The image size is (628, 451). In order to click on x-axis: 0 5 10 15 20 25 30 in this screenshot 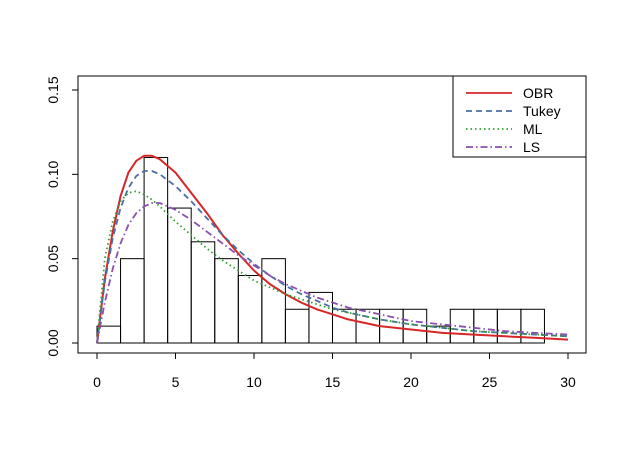, I will do `click(334, 371)`.